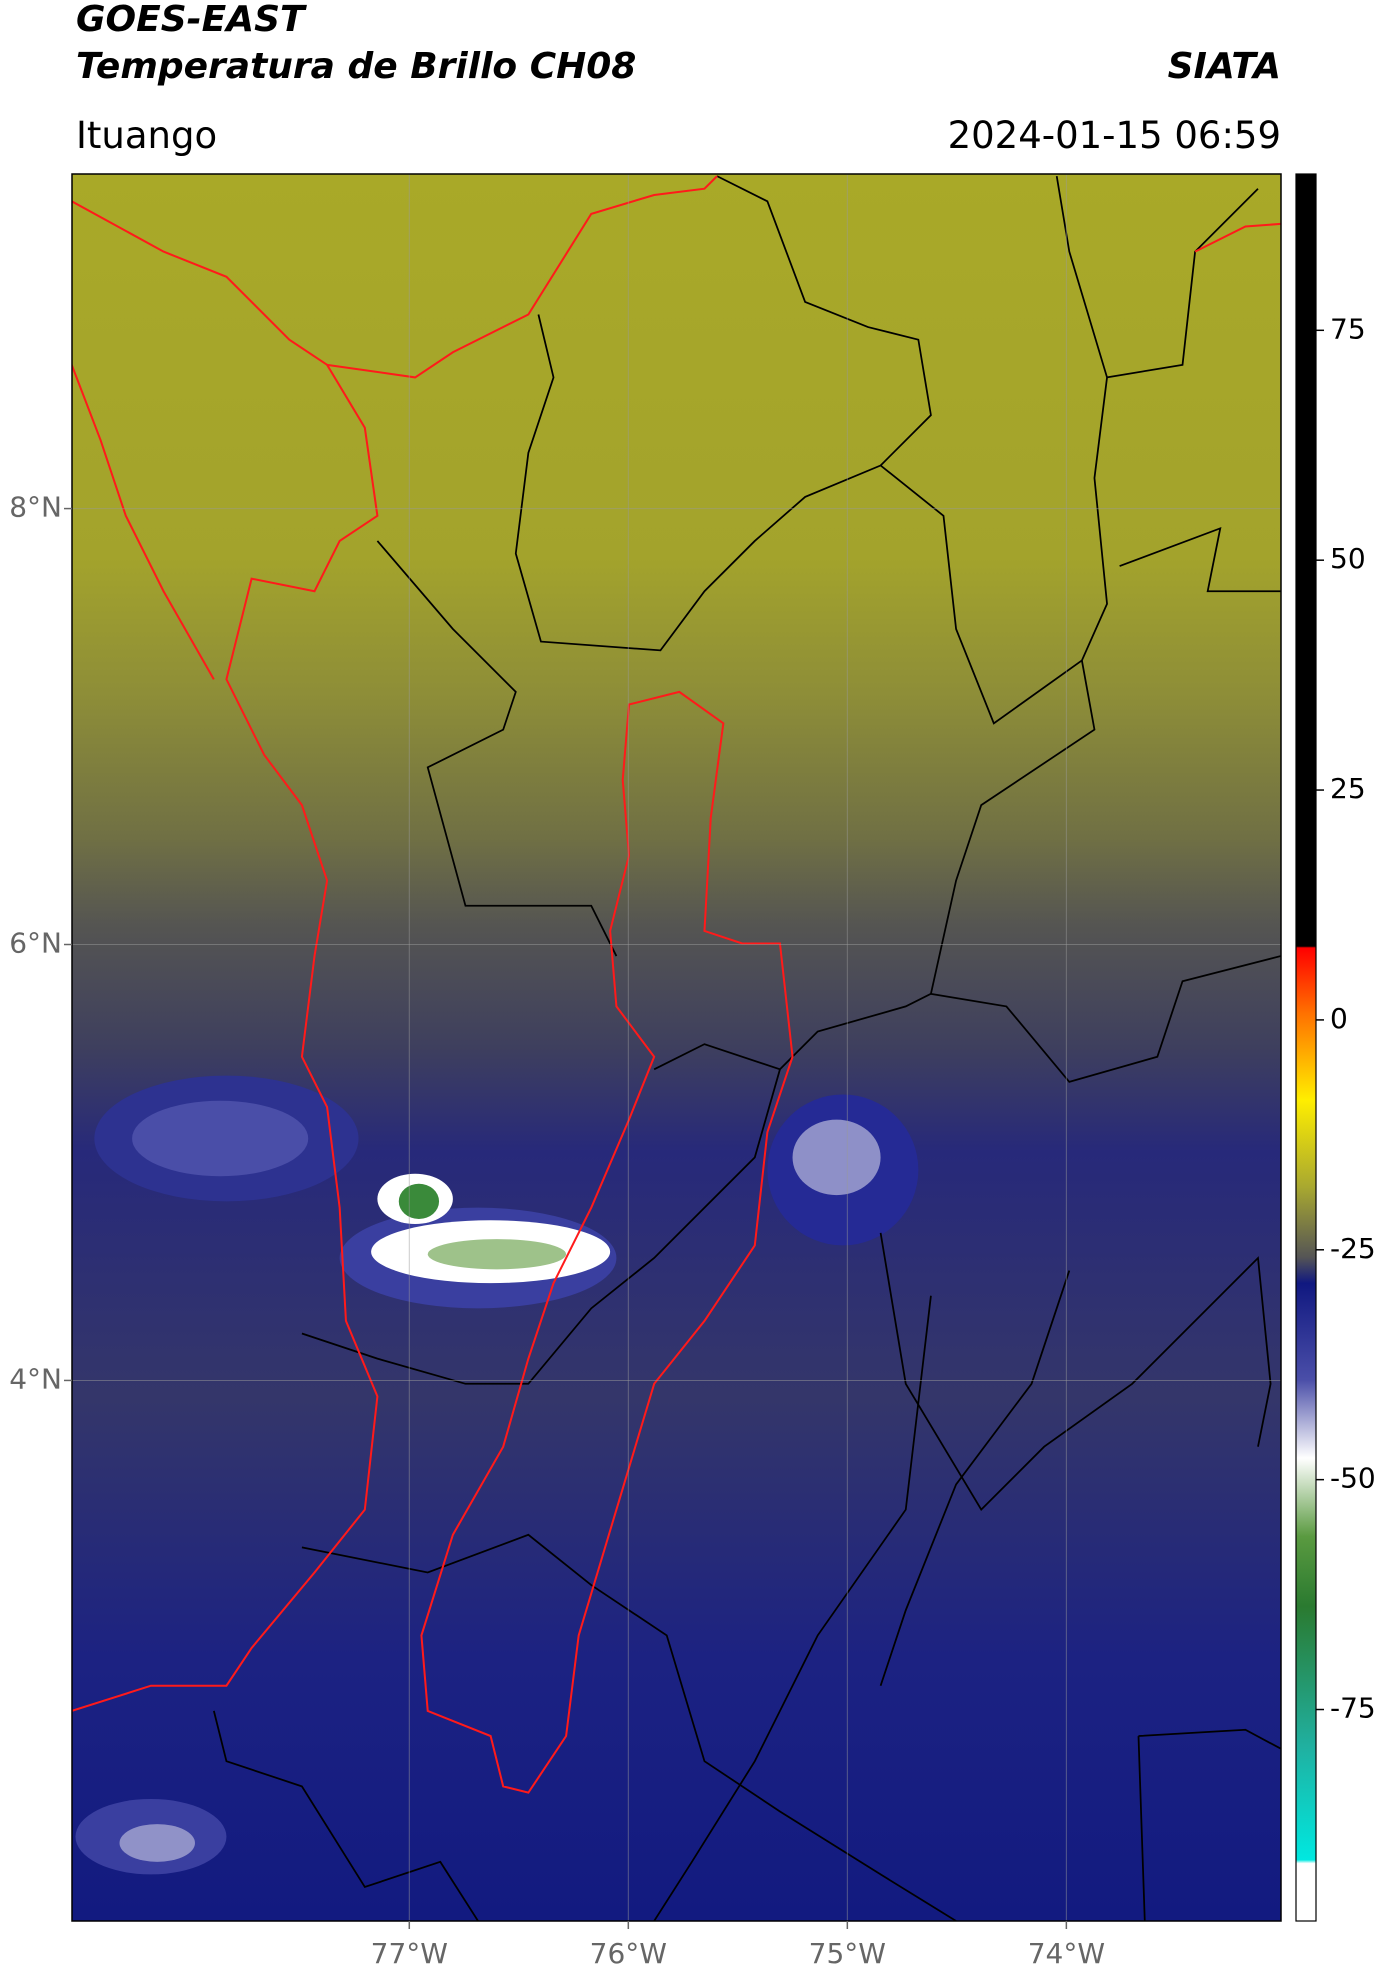  What do you see at coordinates (1066, 1953) in the screenshot?
I see `x-tick-label: 74°W` at bounding box center [1066, 1953].